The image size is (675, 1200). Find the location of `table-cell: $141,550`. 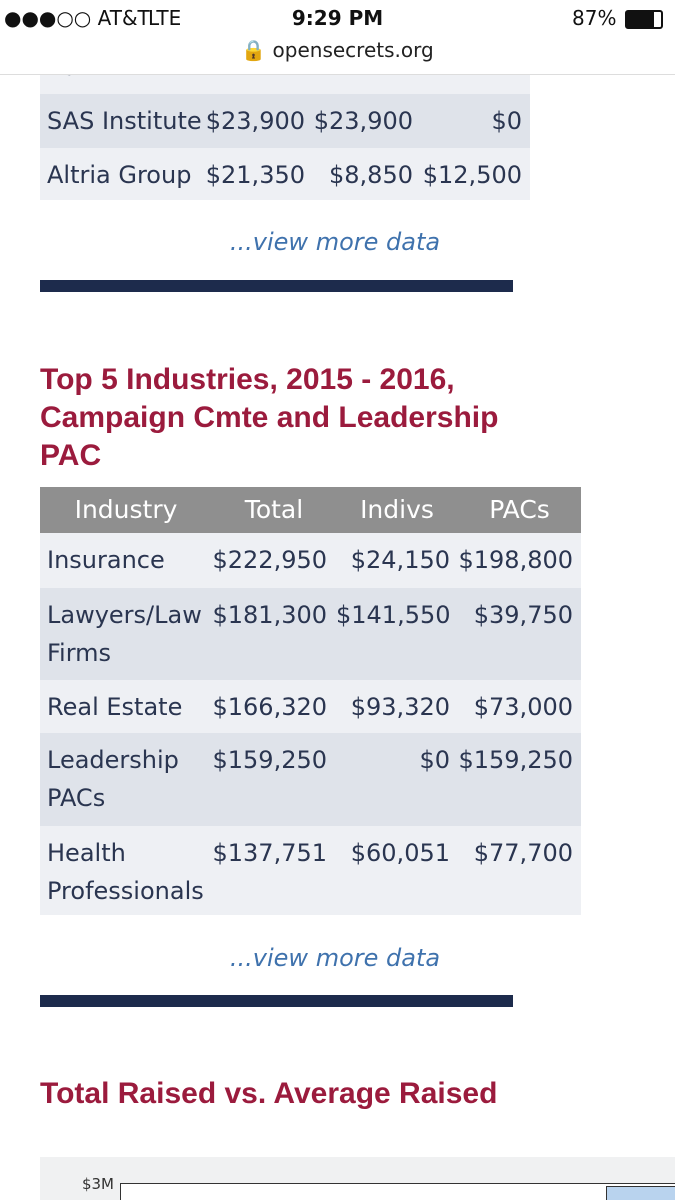

table-cell: $141,550 is located at coordinates (393, 615).